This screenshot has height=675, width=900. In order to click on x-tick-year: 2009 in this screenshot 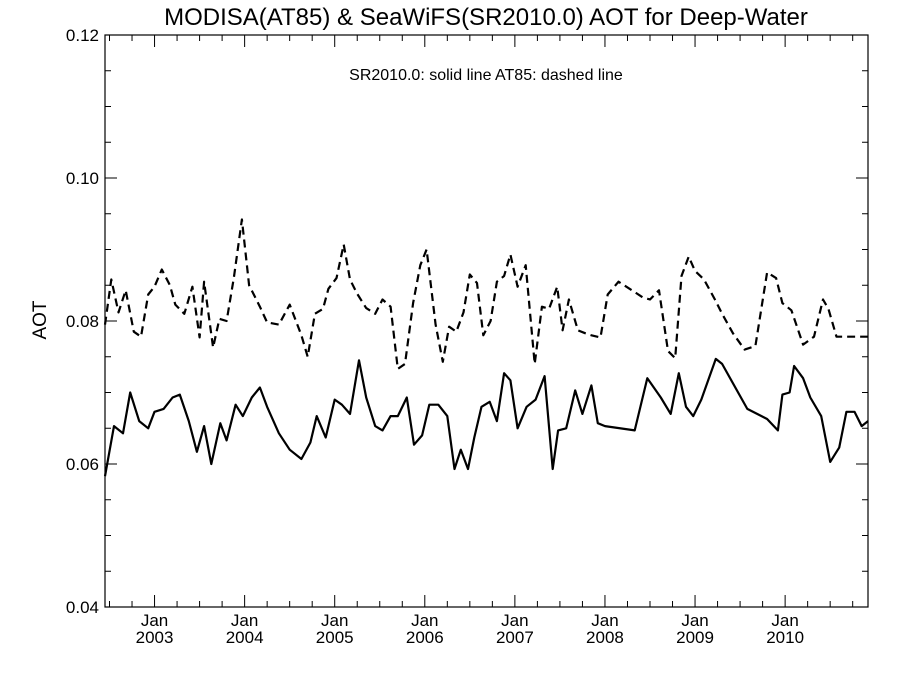, I will do `click(695, 637)`.